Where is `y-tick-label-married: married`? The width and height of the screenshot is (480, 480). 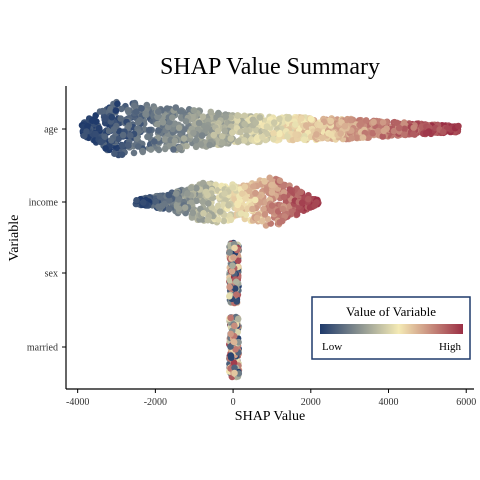 y-tick-label-married: married is located at coordinates (42, 348).